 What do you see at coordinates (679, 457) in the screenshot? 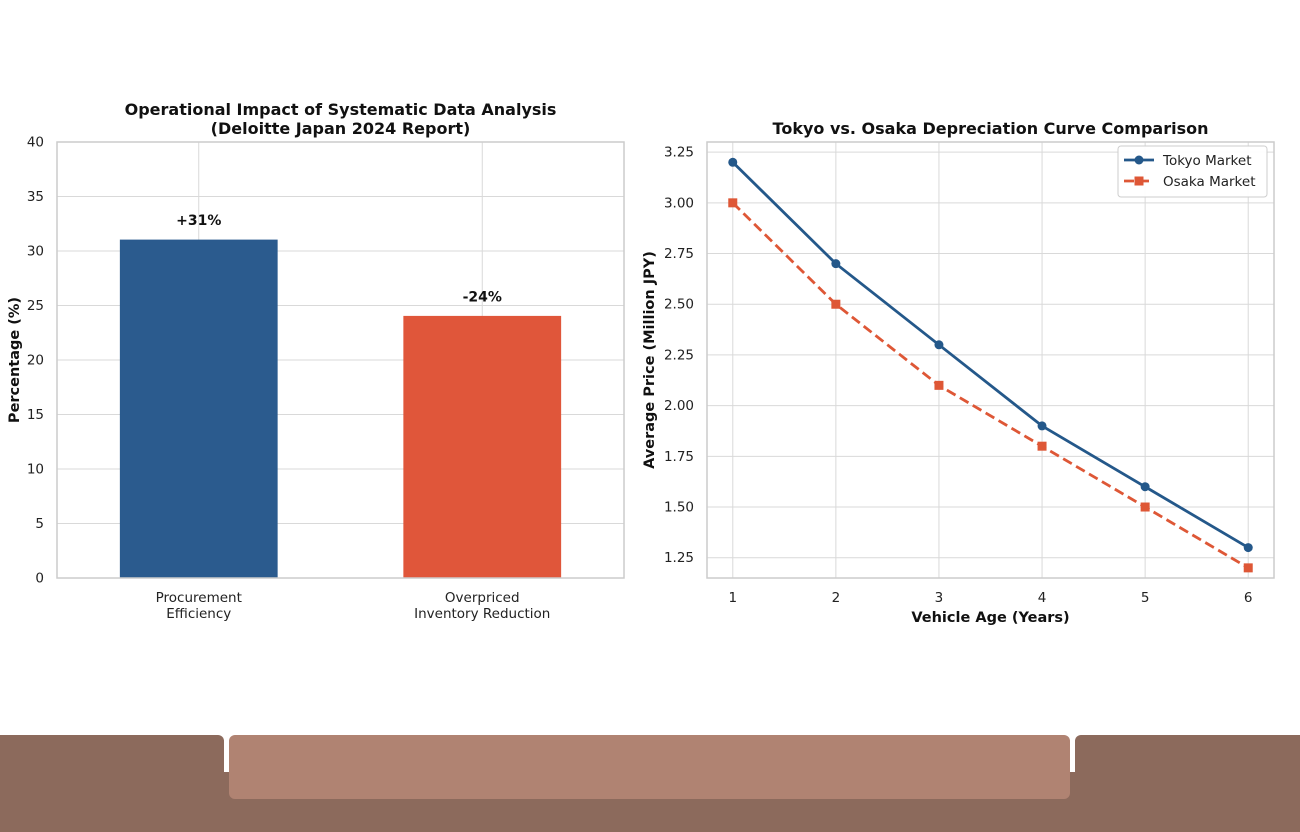
I see `line-y-tick-label: 1.75` at bounding box center [679, 457].